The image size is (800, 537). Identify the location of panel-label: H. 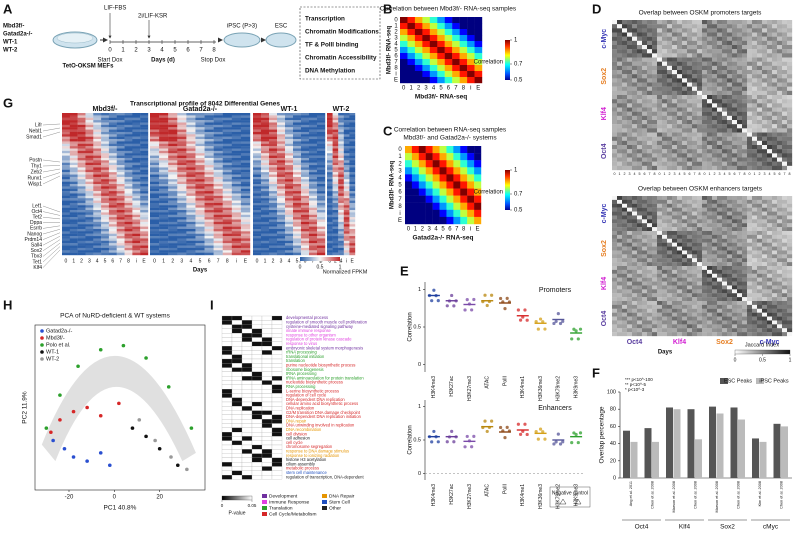
(7, 304).